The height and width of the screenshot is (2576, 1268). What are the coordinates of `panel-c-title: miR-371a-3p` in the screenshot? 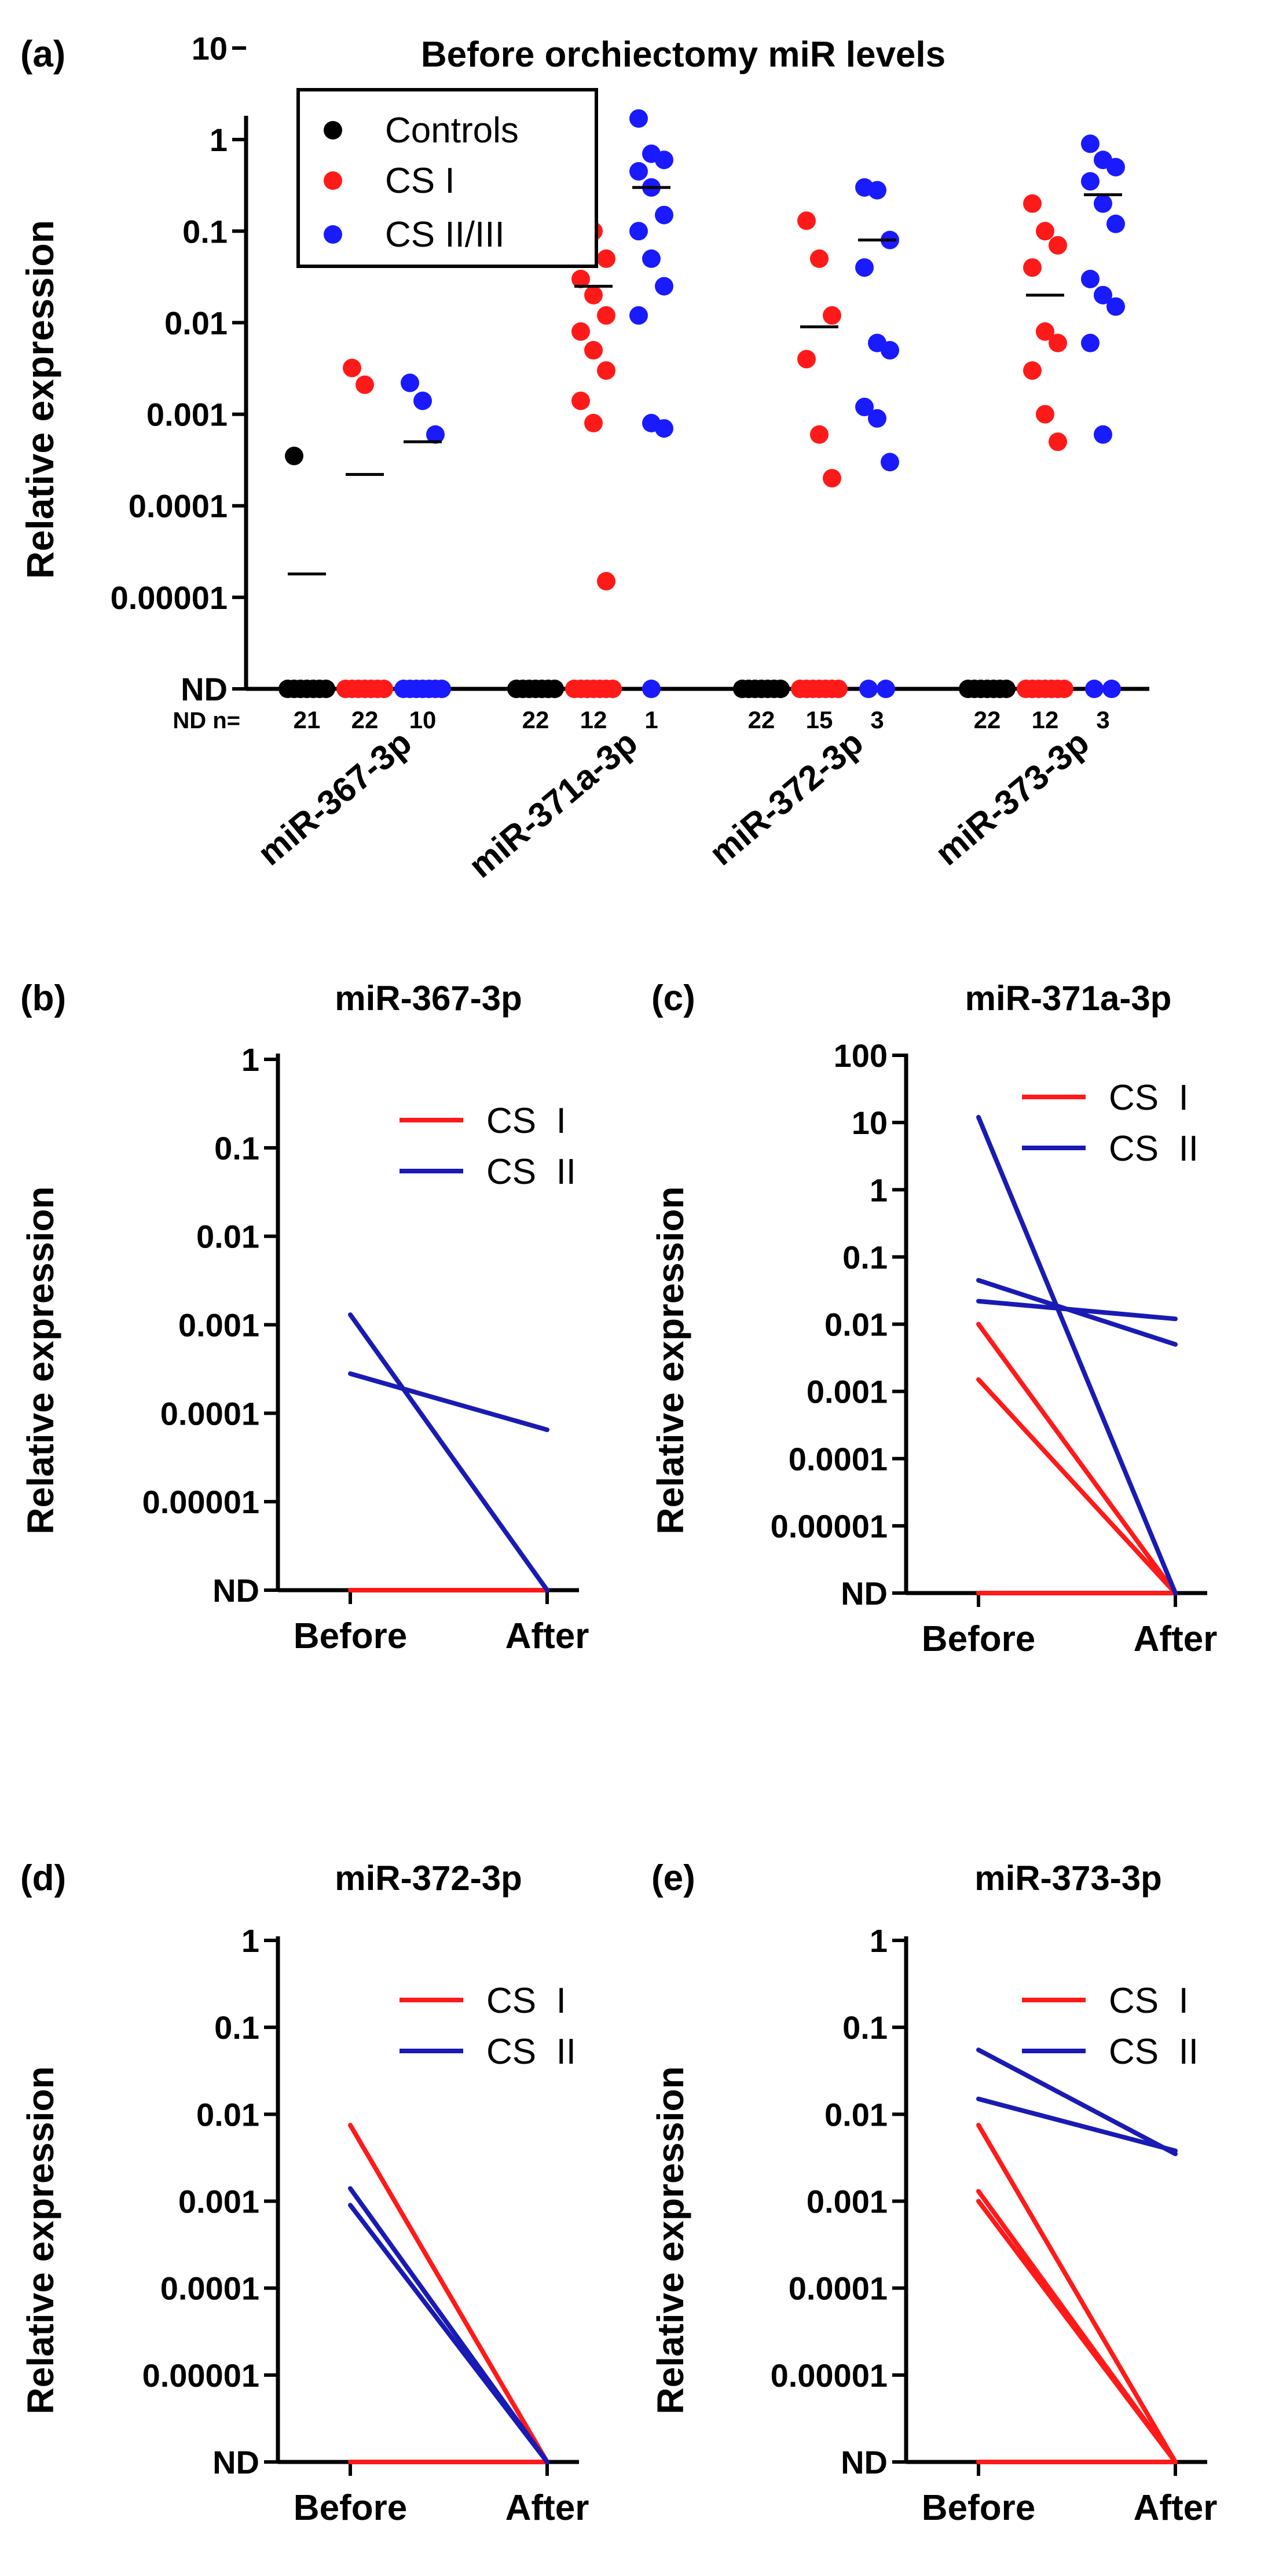 It's located at (1068, 998).